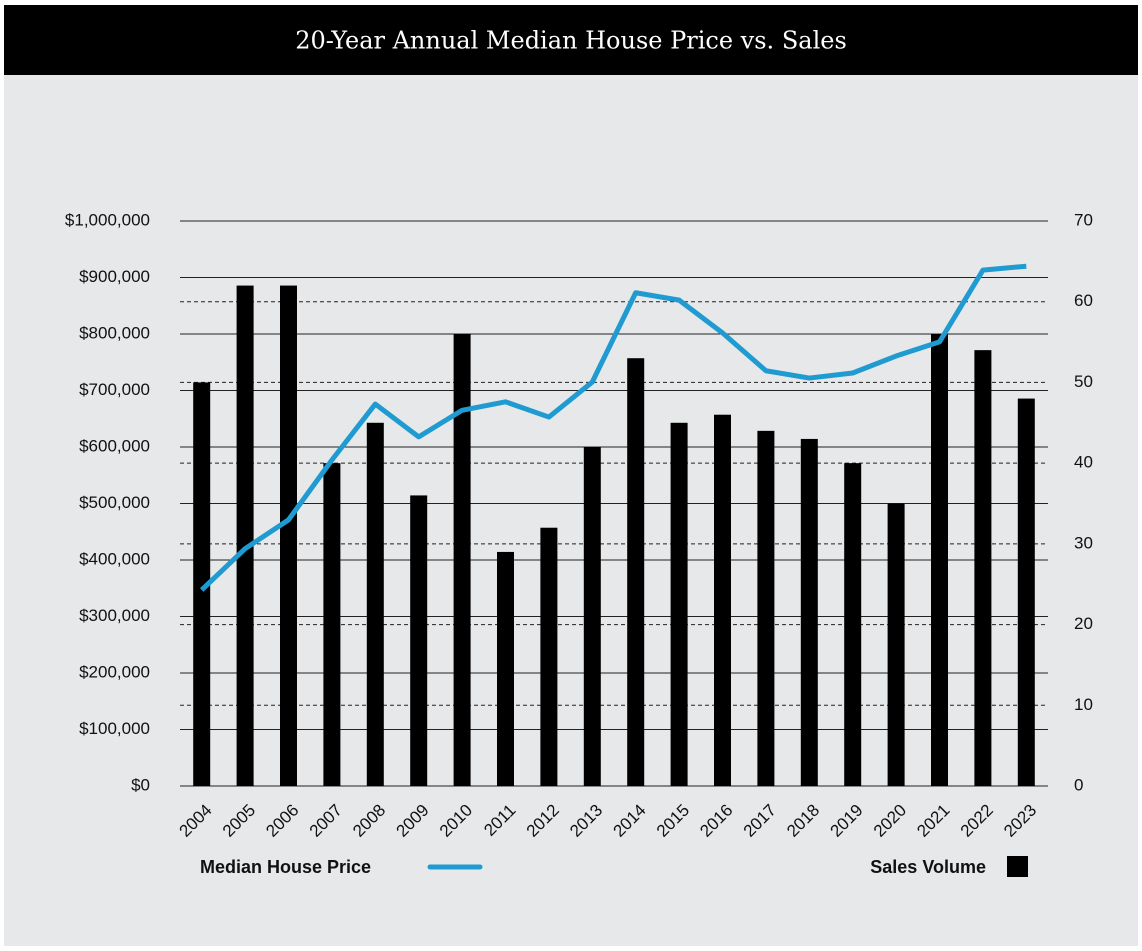 The height and width of the screenshot is (951, 1142). Describe the element at coordinates (1017, 866) in the screenshot. I see `legend-swatch` at that location.